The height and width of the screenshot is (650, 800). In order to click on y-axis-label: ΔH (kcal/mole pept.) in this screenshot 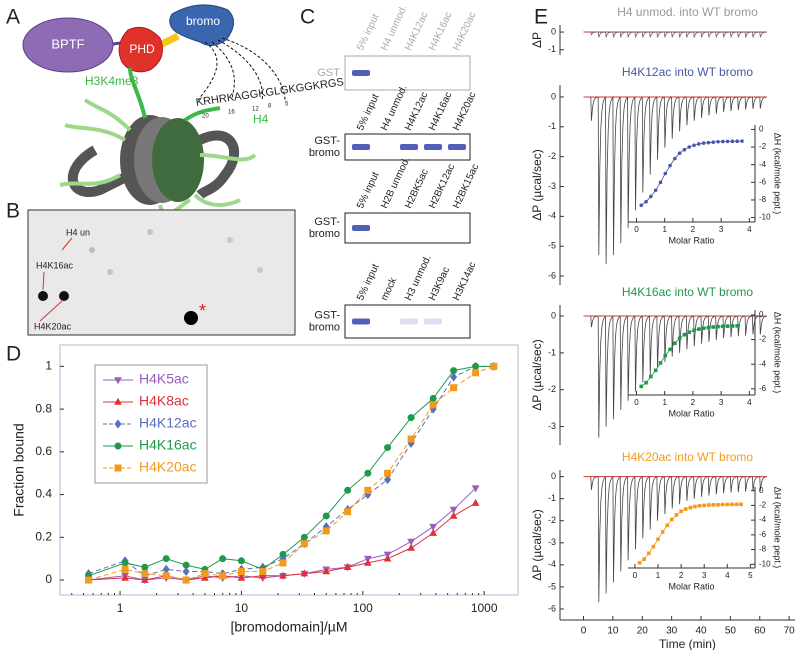, I will do `click(778, 174)`.